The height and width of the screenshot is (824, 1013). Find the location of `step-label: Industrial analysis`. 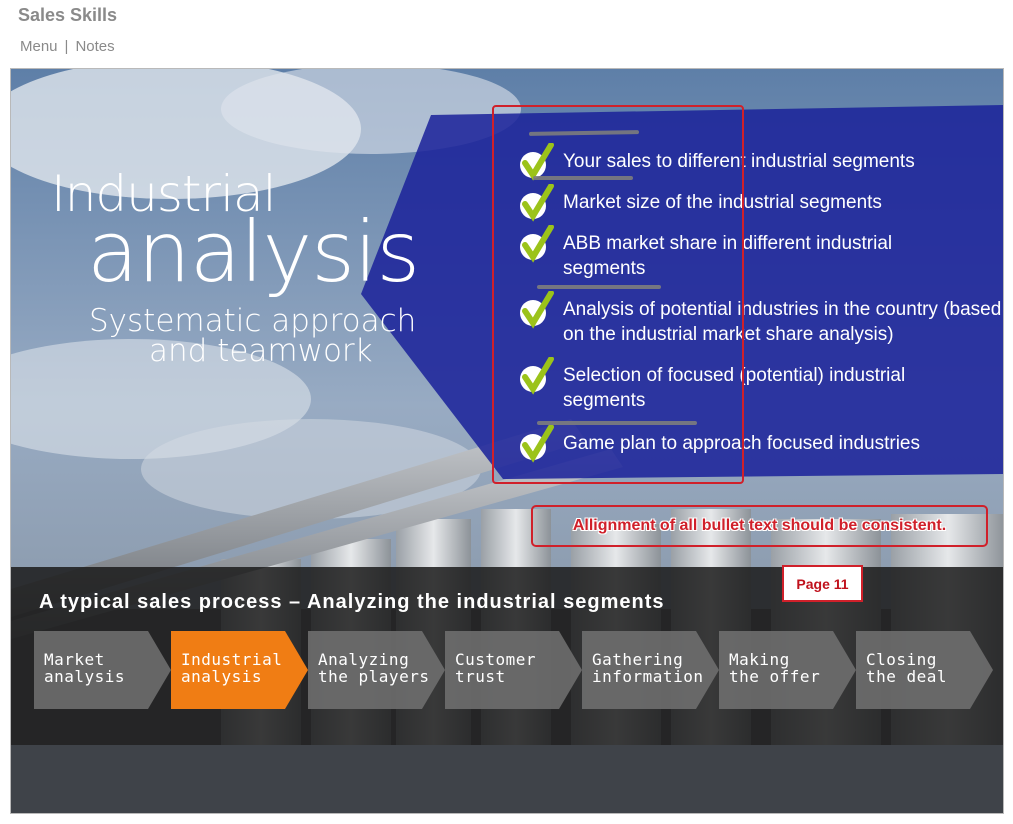

step-label: Industrial analysis is located at coordinates (232, 668).